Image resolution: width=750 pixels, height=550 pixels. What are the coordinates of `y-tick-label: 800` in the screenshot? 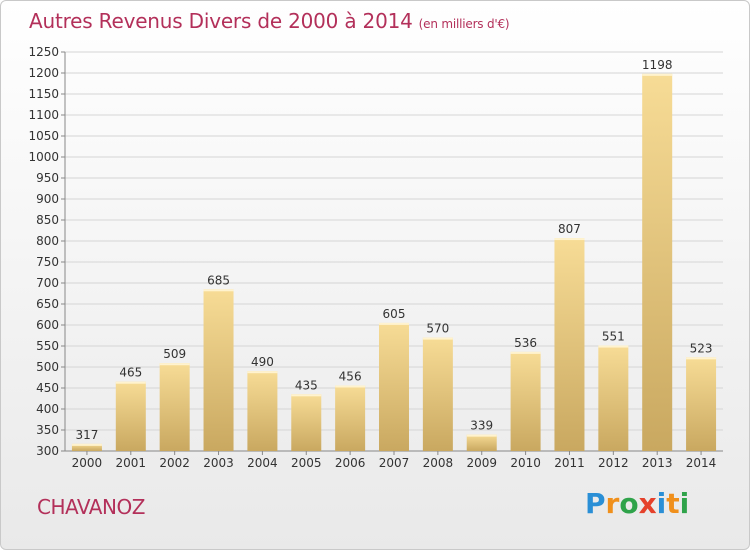 It's located at (47, 241).